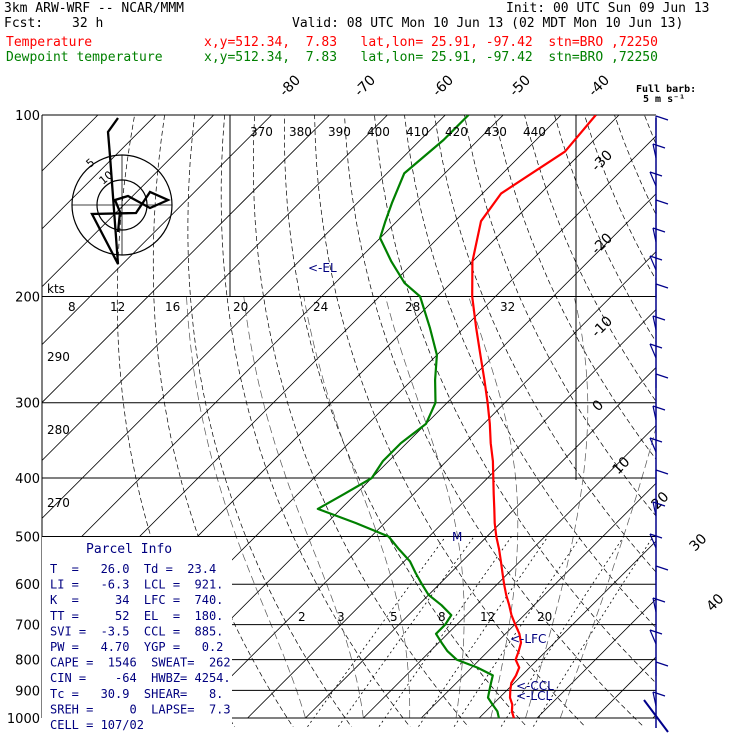  I want to click on theta-e-label: 270, so click(58, 503).